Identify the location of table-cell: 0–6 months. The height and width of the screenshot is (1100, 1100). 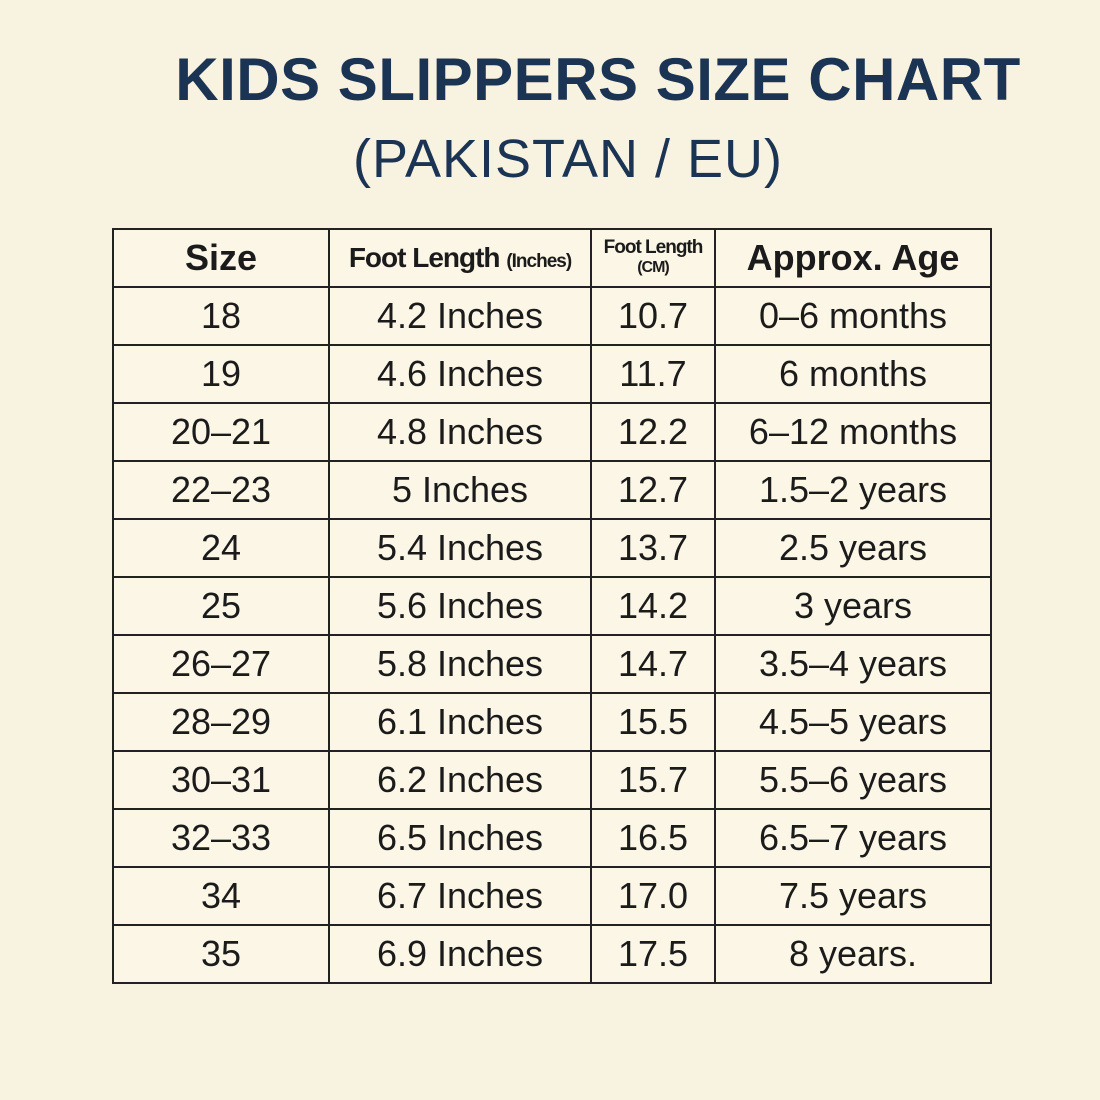
(853, 316).